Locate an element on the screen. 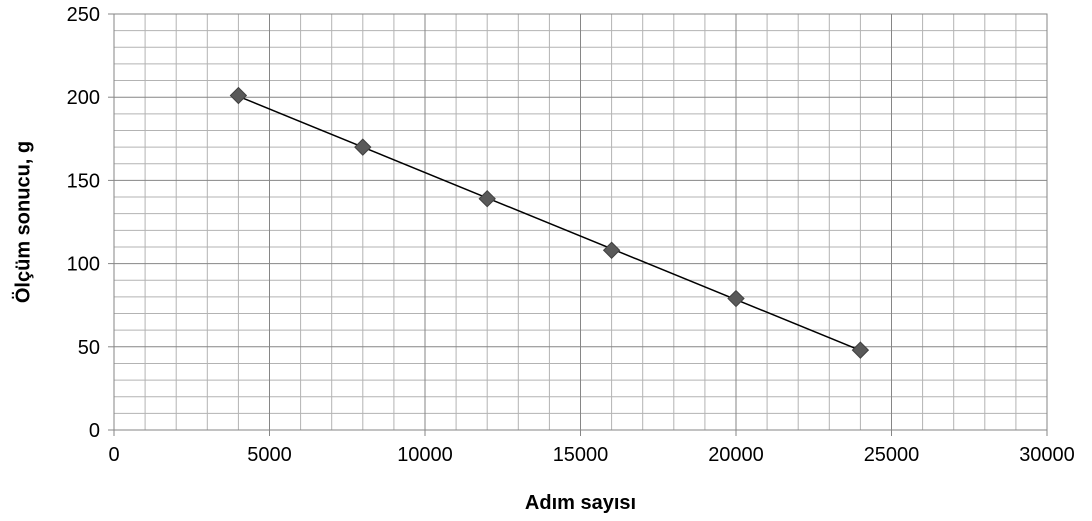 This screenshot has height=521, width=1092. x-axis-title: Adım sayısı is located at coordinates (580, 503).